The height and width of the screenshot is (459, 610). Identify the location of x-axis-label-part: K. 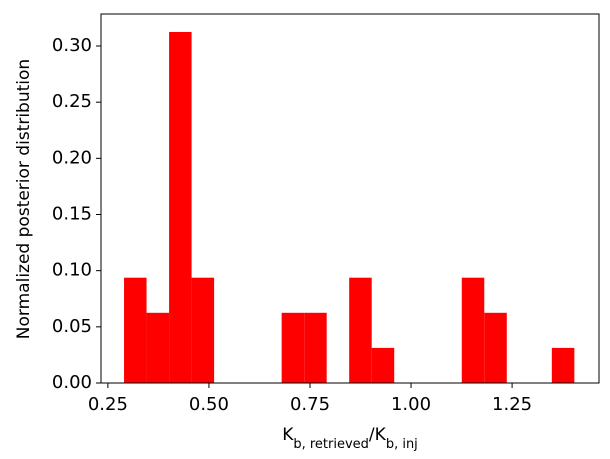
(288, 435).